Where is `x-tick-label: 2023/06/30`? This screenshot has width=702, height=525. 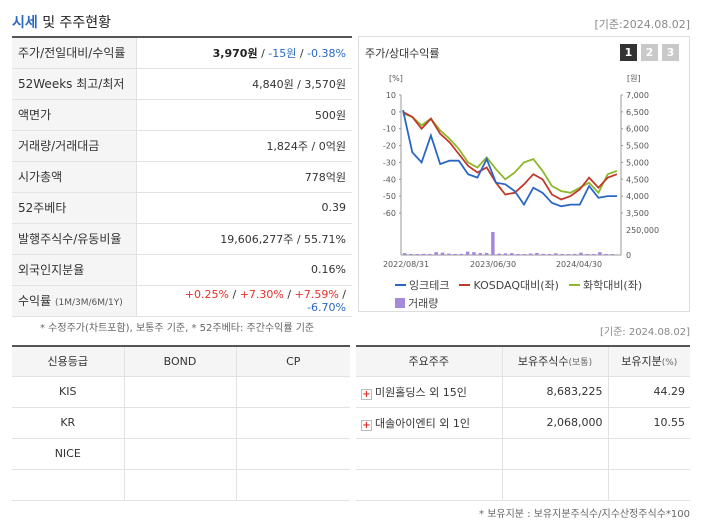
x-tick-label: 2023/06/30 is located at coordinates (493, 264).